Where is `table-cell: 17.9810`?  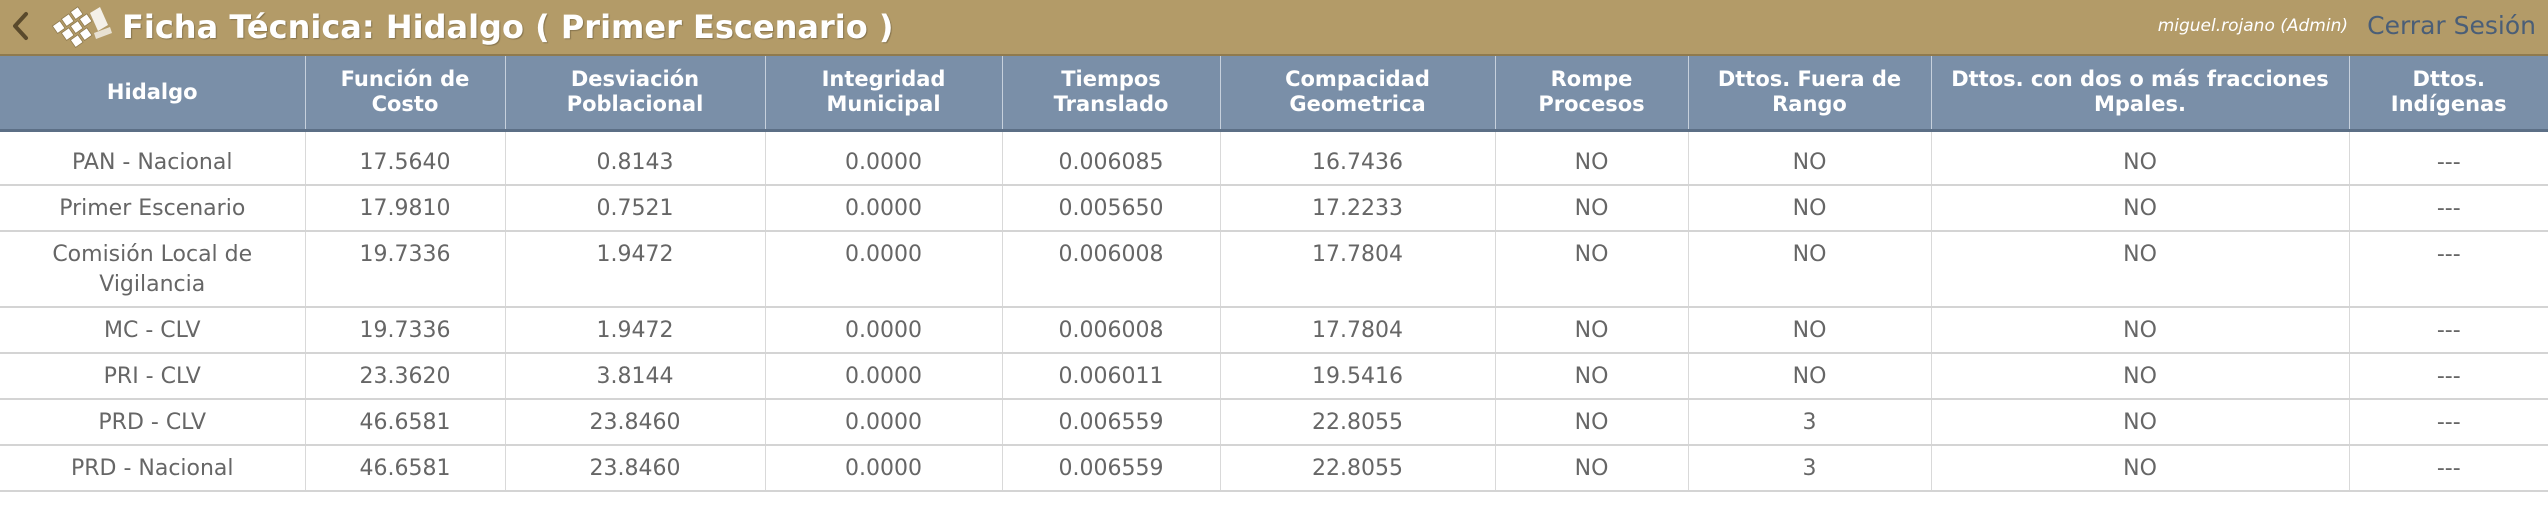
table-cell: 17.9810 is located at coordinates (405, 208).